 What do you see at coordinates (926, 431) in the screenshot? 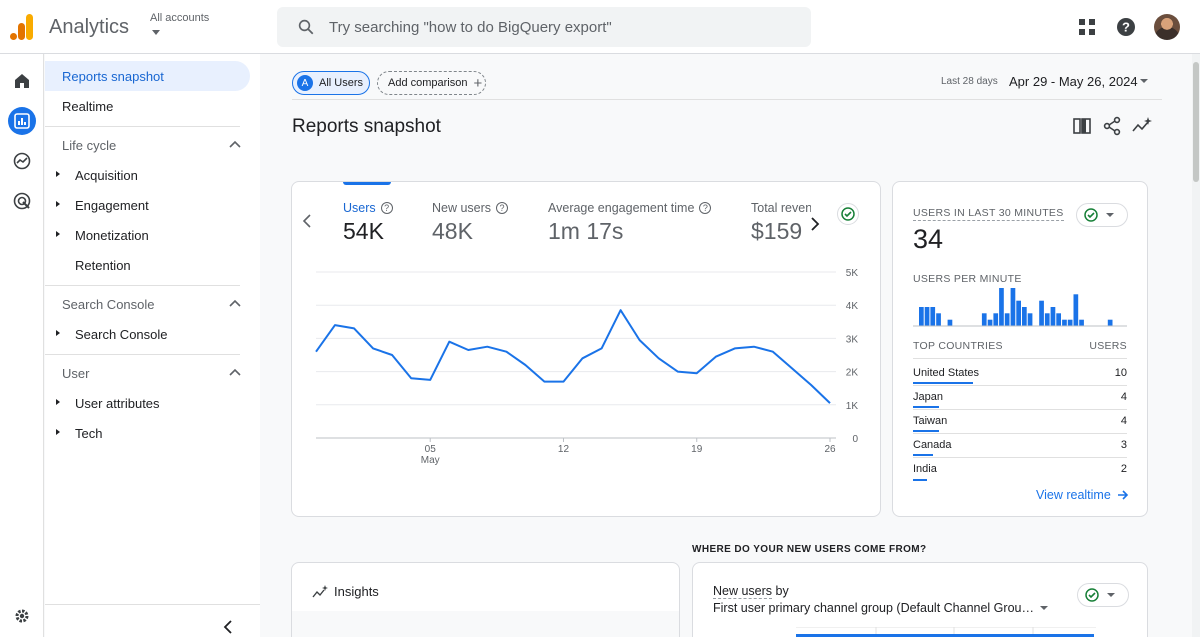
I see `country-meter` at bounding box center [926, 431].